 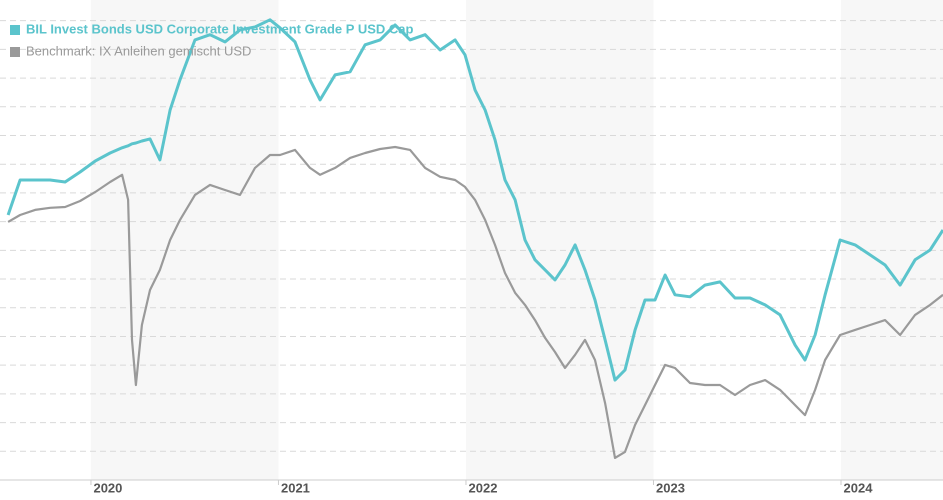 I want to click on x-tick-label: 2024, so click(x=859, y=487).